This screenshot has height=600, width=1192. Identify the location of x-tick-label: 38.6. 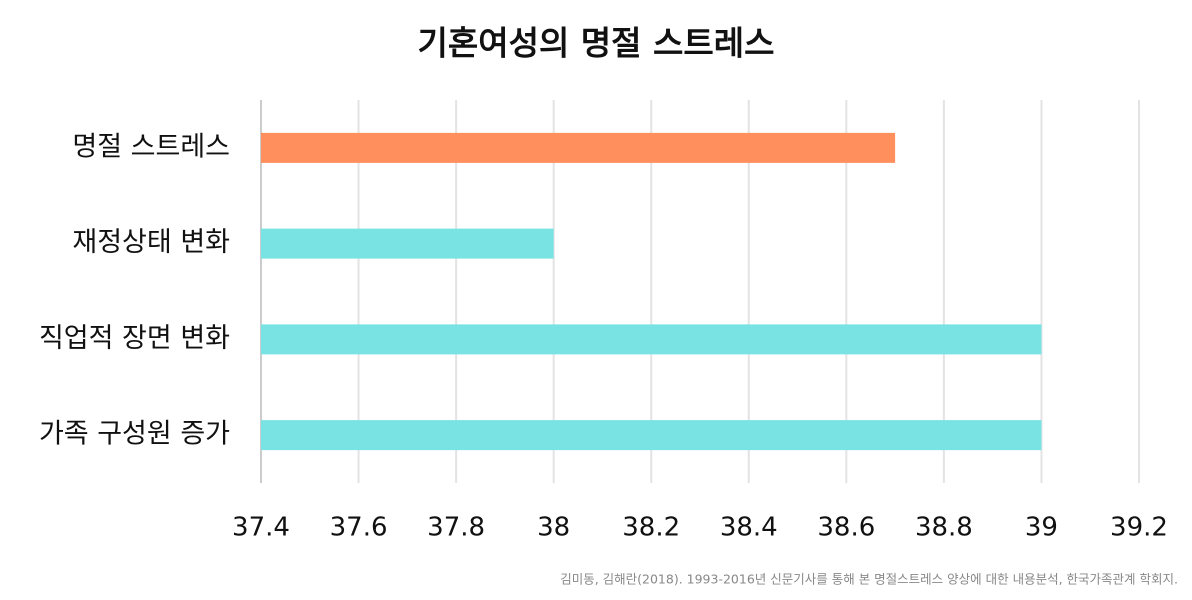
(846, 528).